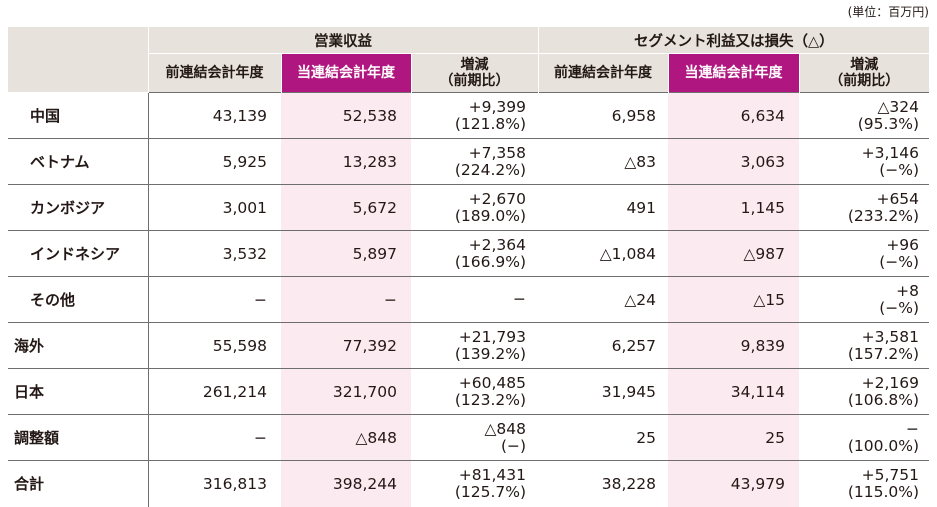 Image resolution: width=937 pixels, height=507 pixels. I want to click on seg-diff-cell: +3,146 (−%), so click(864, 161).